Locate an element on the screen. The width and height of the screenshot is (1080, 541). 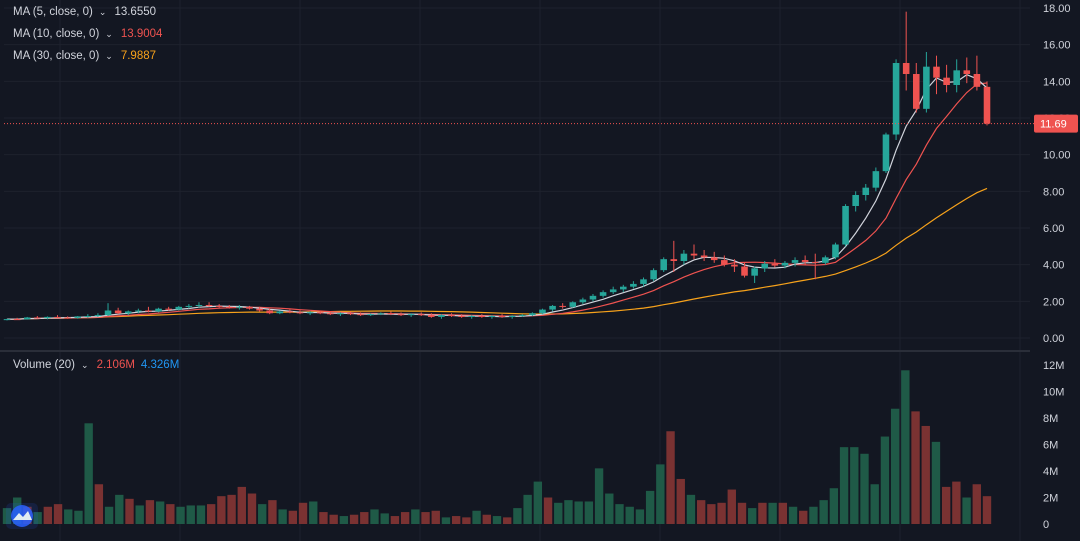
last-price-label: 11.69 is located at coordinates (1053, 125).